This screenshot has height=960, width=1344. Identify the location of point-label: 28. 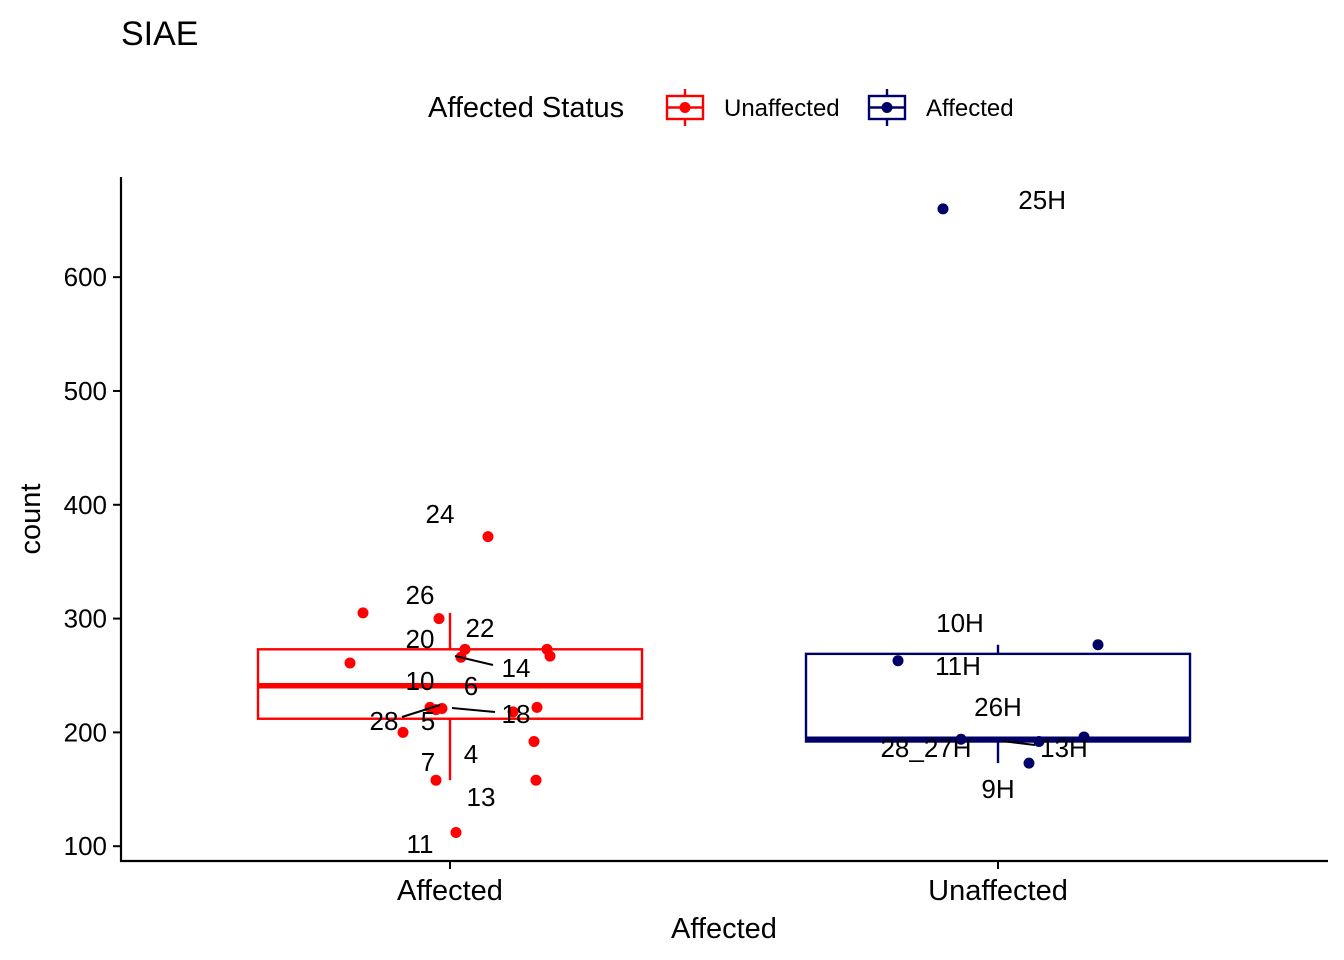
(384, 721).